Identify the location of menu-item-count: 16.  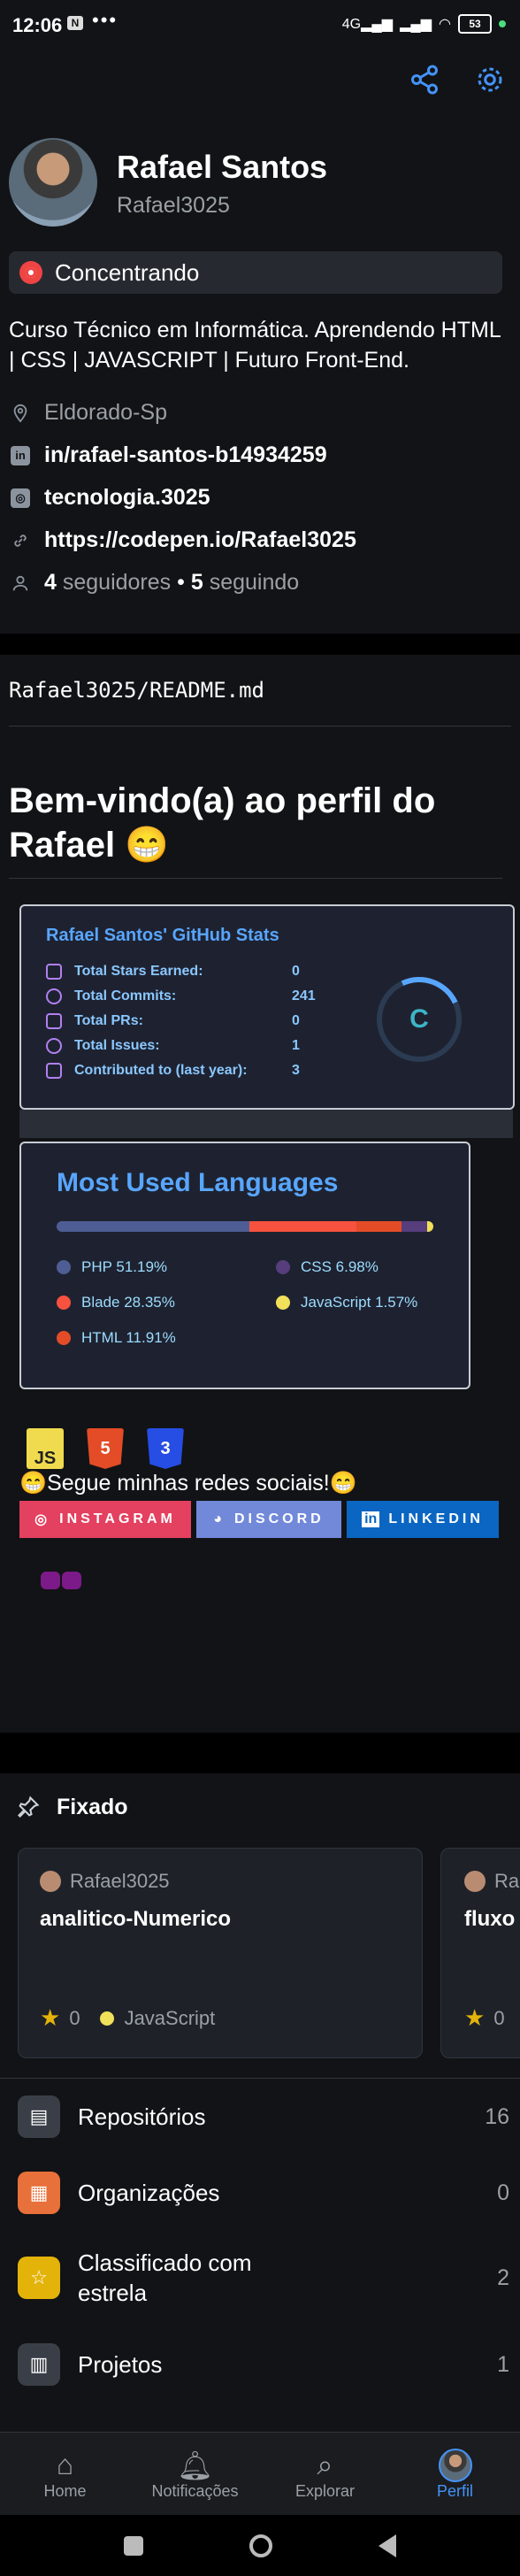
(497, 2116).